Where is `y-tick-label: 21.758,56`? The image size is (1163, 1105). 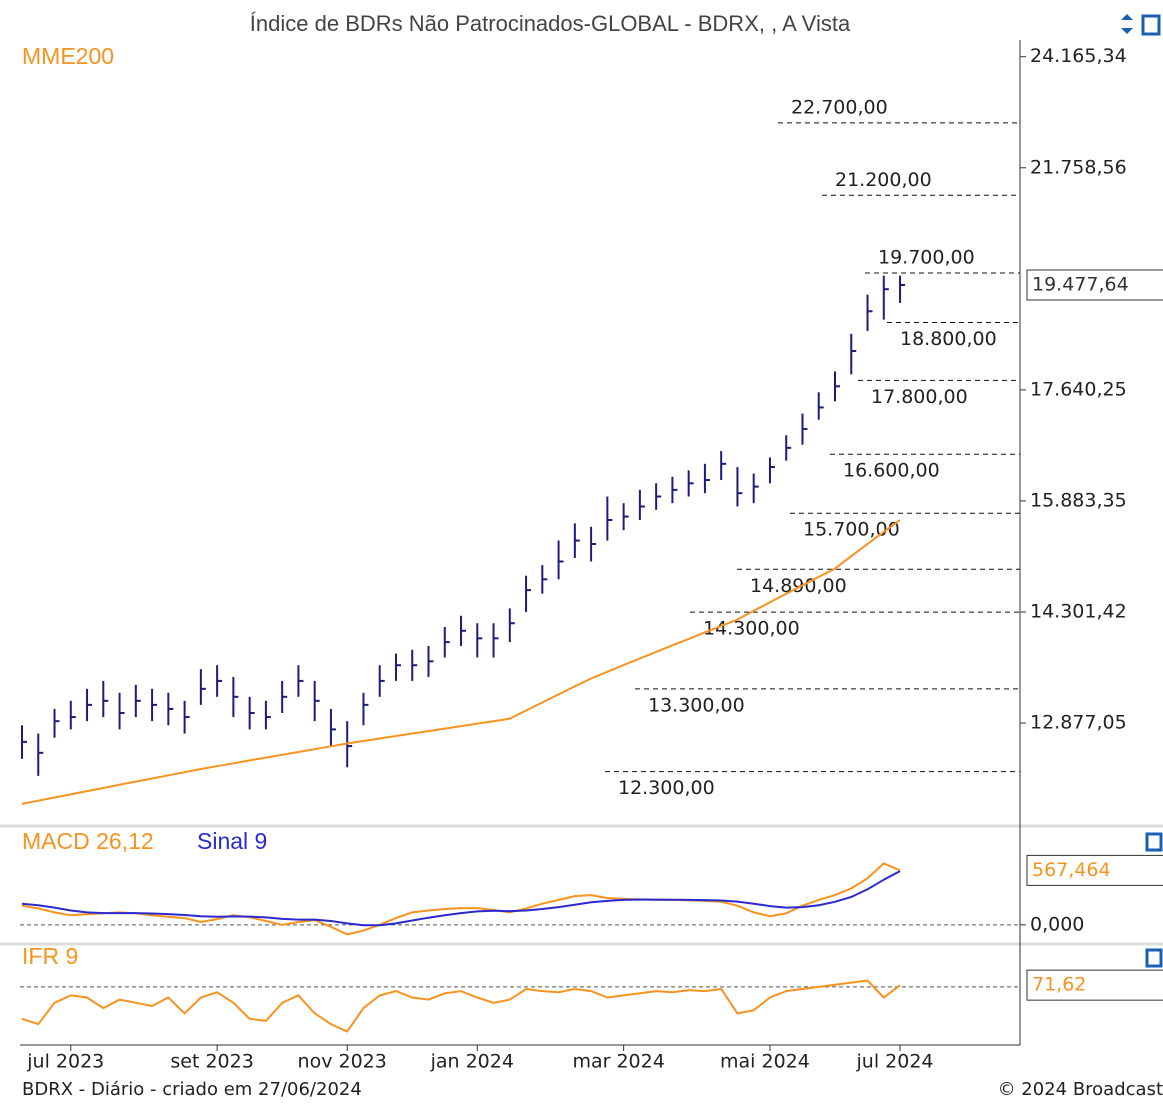
y-tick-label: 21.758,56 is located at coordinates (1078, 167).